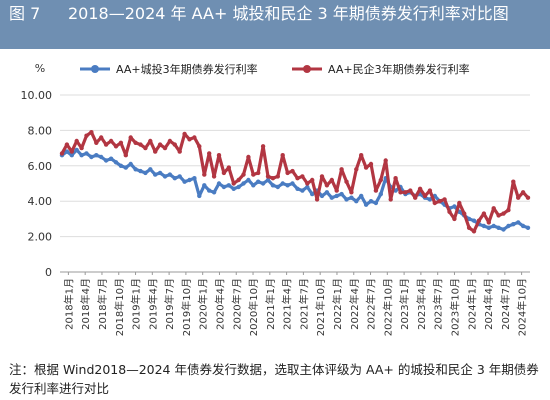 The height and width of the screenshot is (400, 550). Describe the element at coordinates (270, 304) in the screenshot. I see `x-tick-label: 2021年1月` at that location.